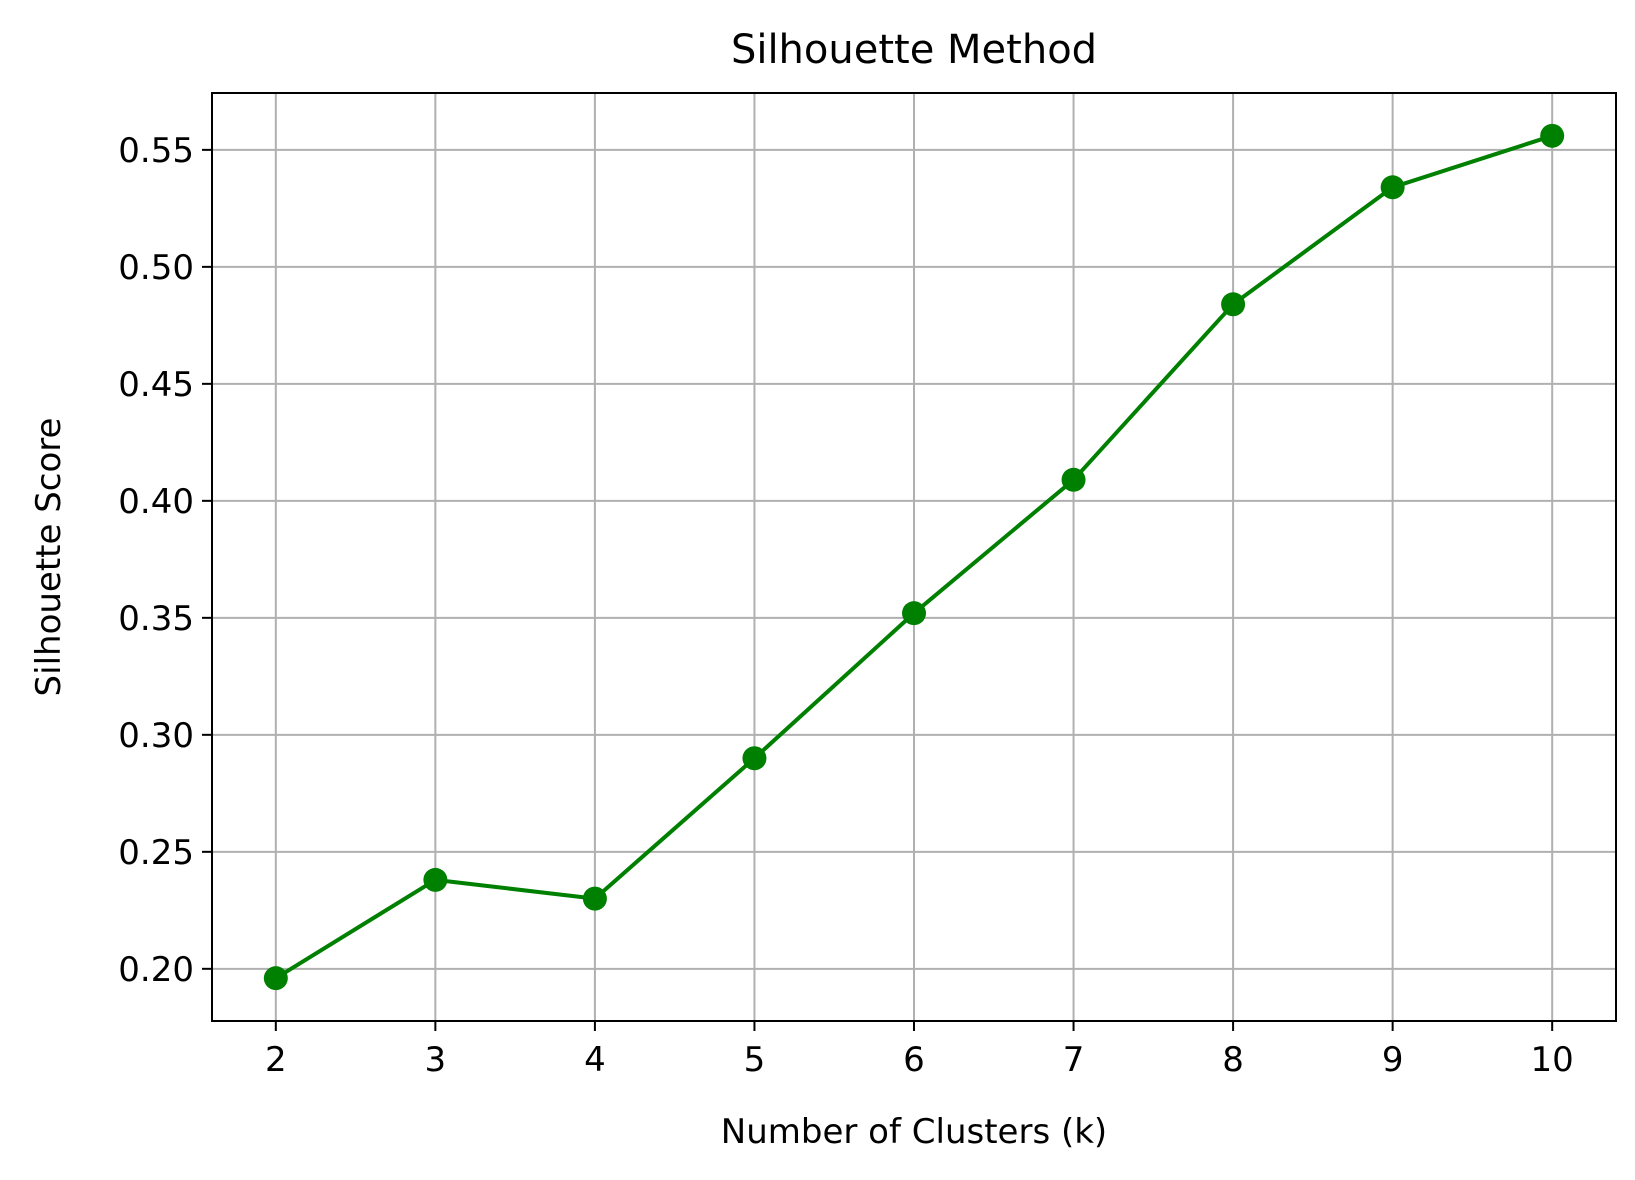 The image size is (1635, 1180). Describe the element at coordinates (1233, 1060) in the screenshot. I see `x-tick-label: 8` at that location.